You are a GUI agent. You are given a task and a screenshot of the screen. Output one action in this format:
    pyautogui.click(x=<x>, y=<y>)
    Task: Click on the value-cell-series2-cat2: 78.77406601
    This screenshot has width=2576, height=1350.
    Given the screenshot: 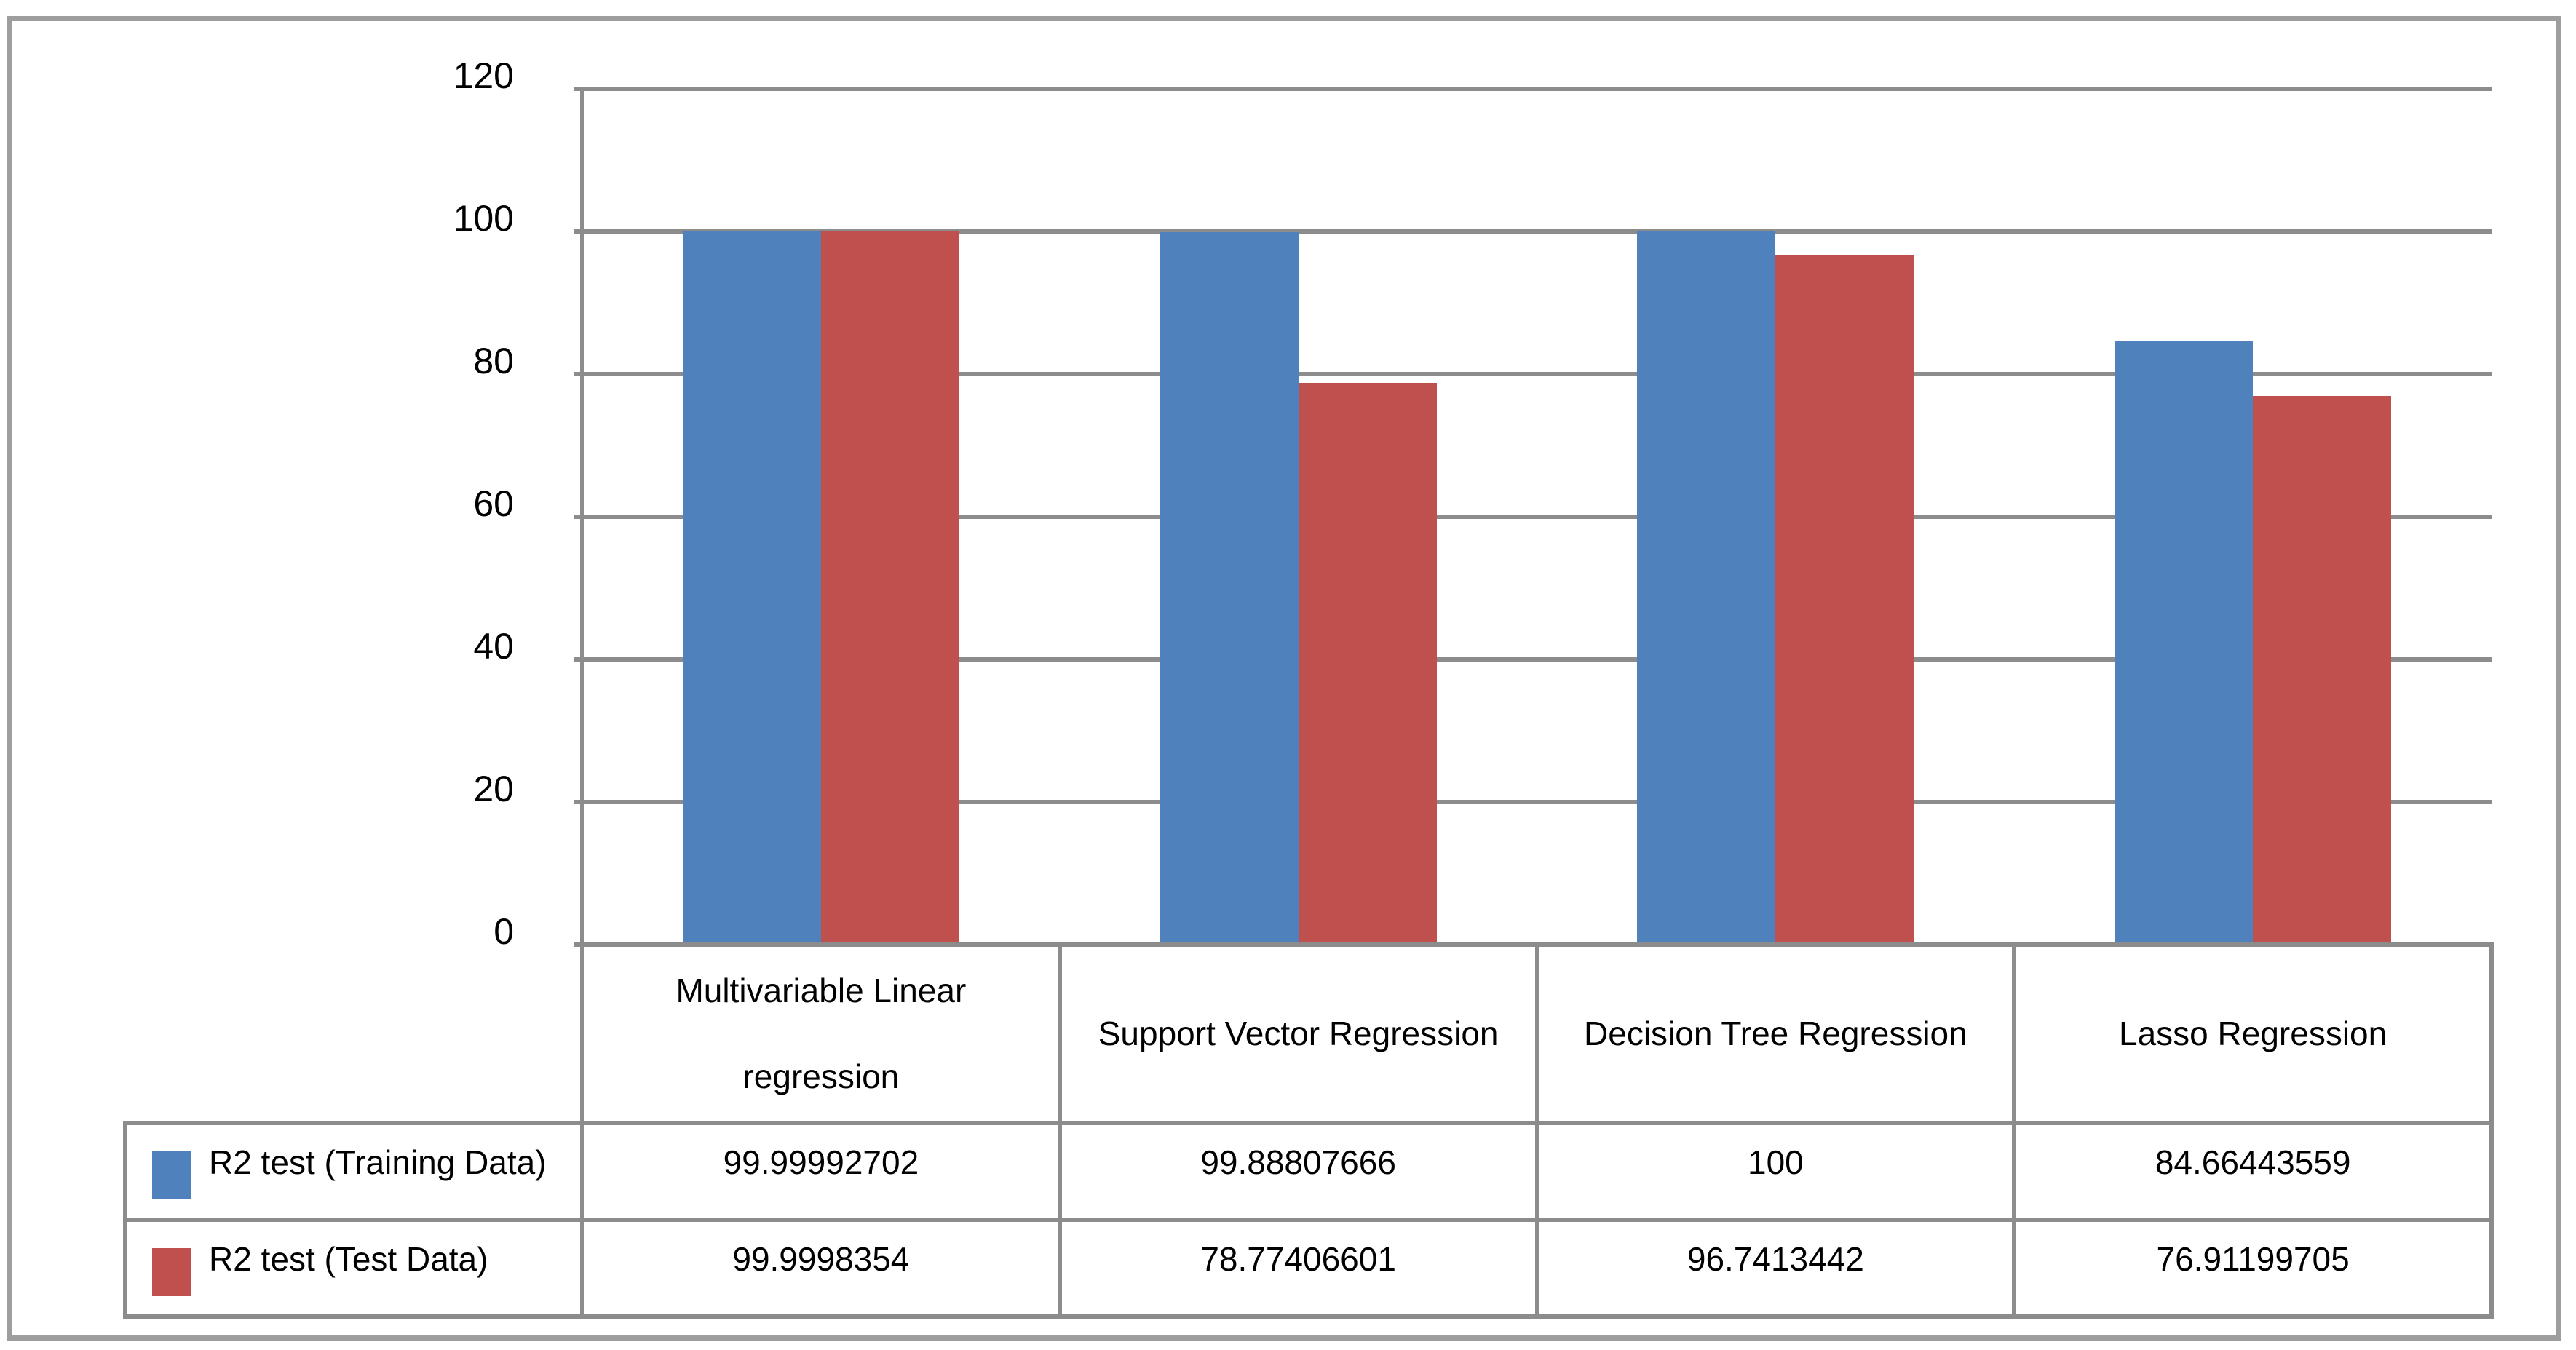 What is the action you would take?
    pyautogui.click(x=1298, y=1268)
    